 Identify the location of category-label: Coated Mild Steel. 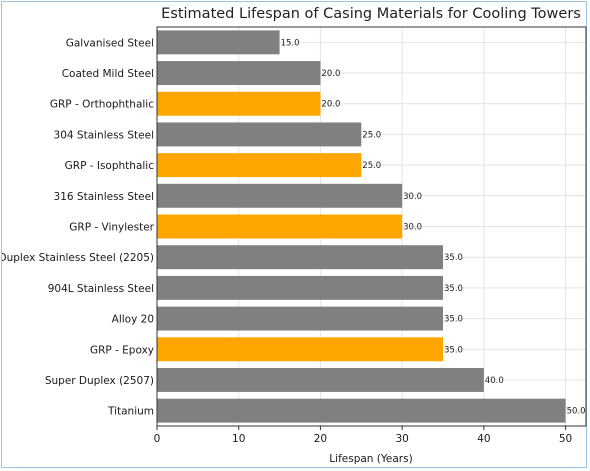
(108, 74).